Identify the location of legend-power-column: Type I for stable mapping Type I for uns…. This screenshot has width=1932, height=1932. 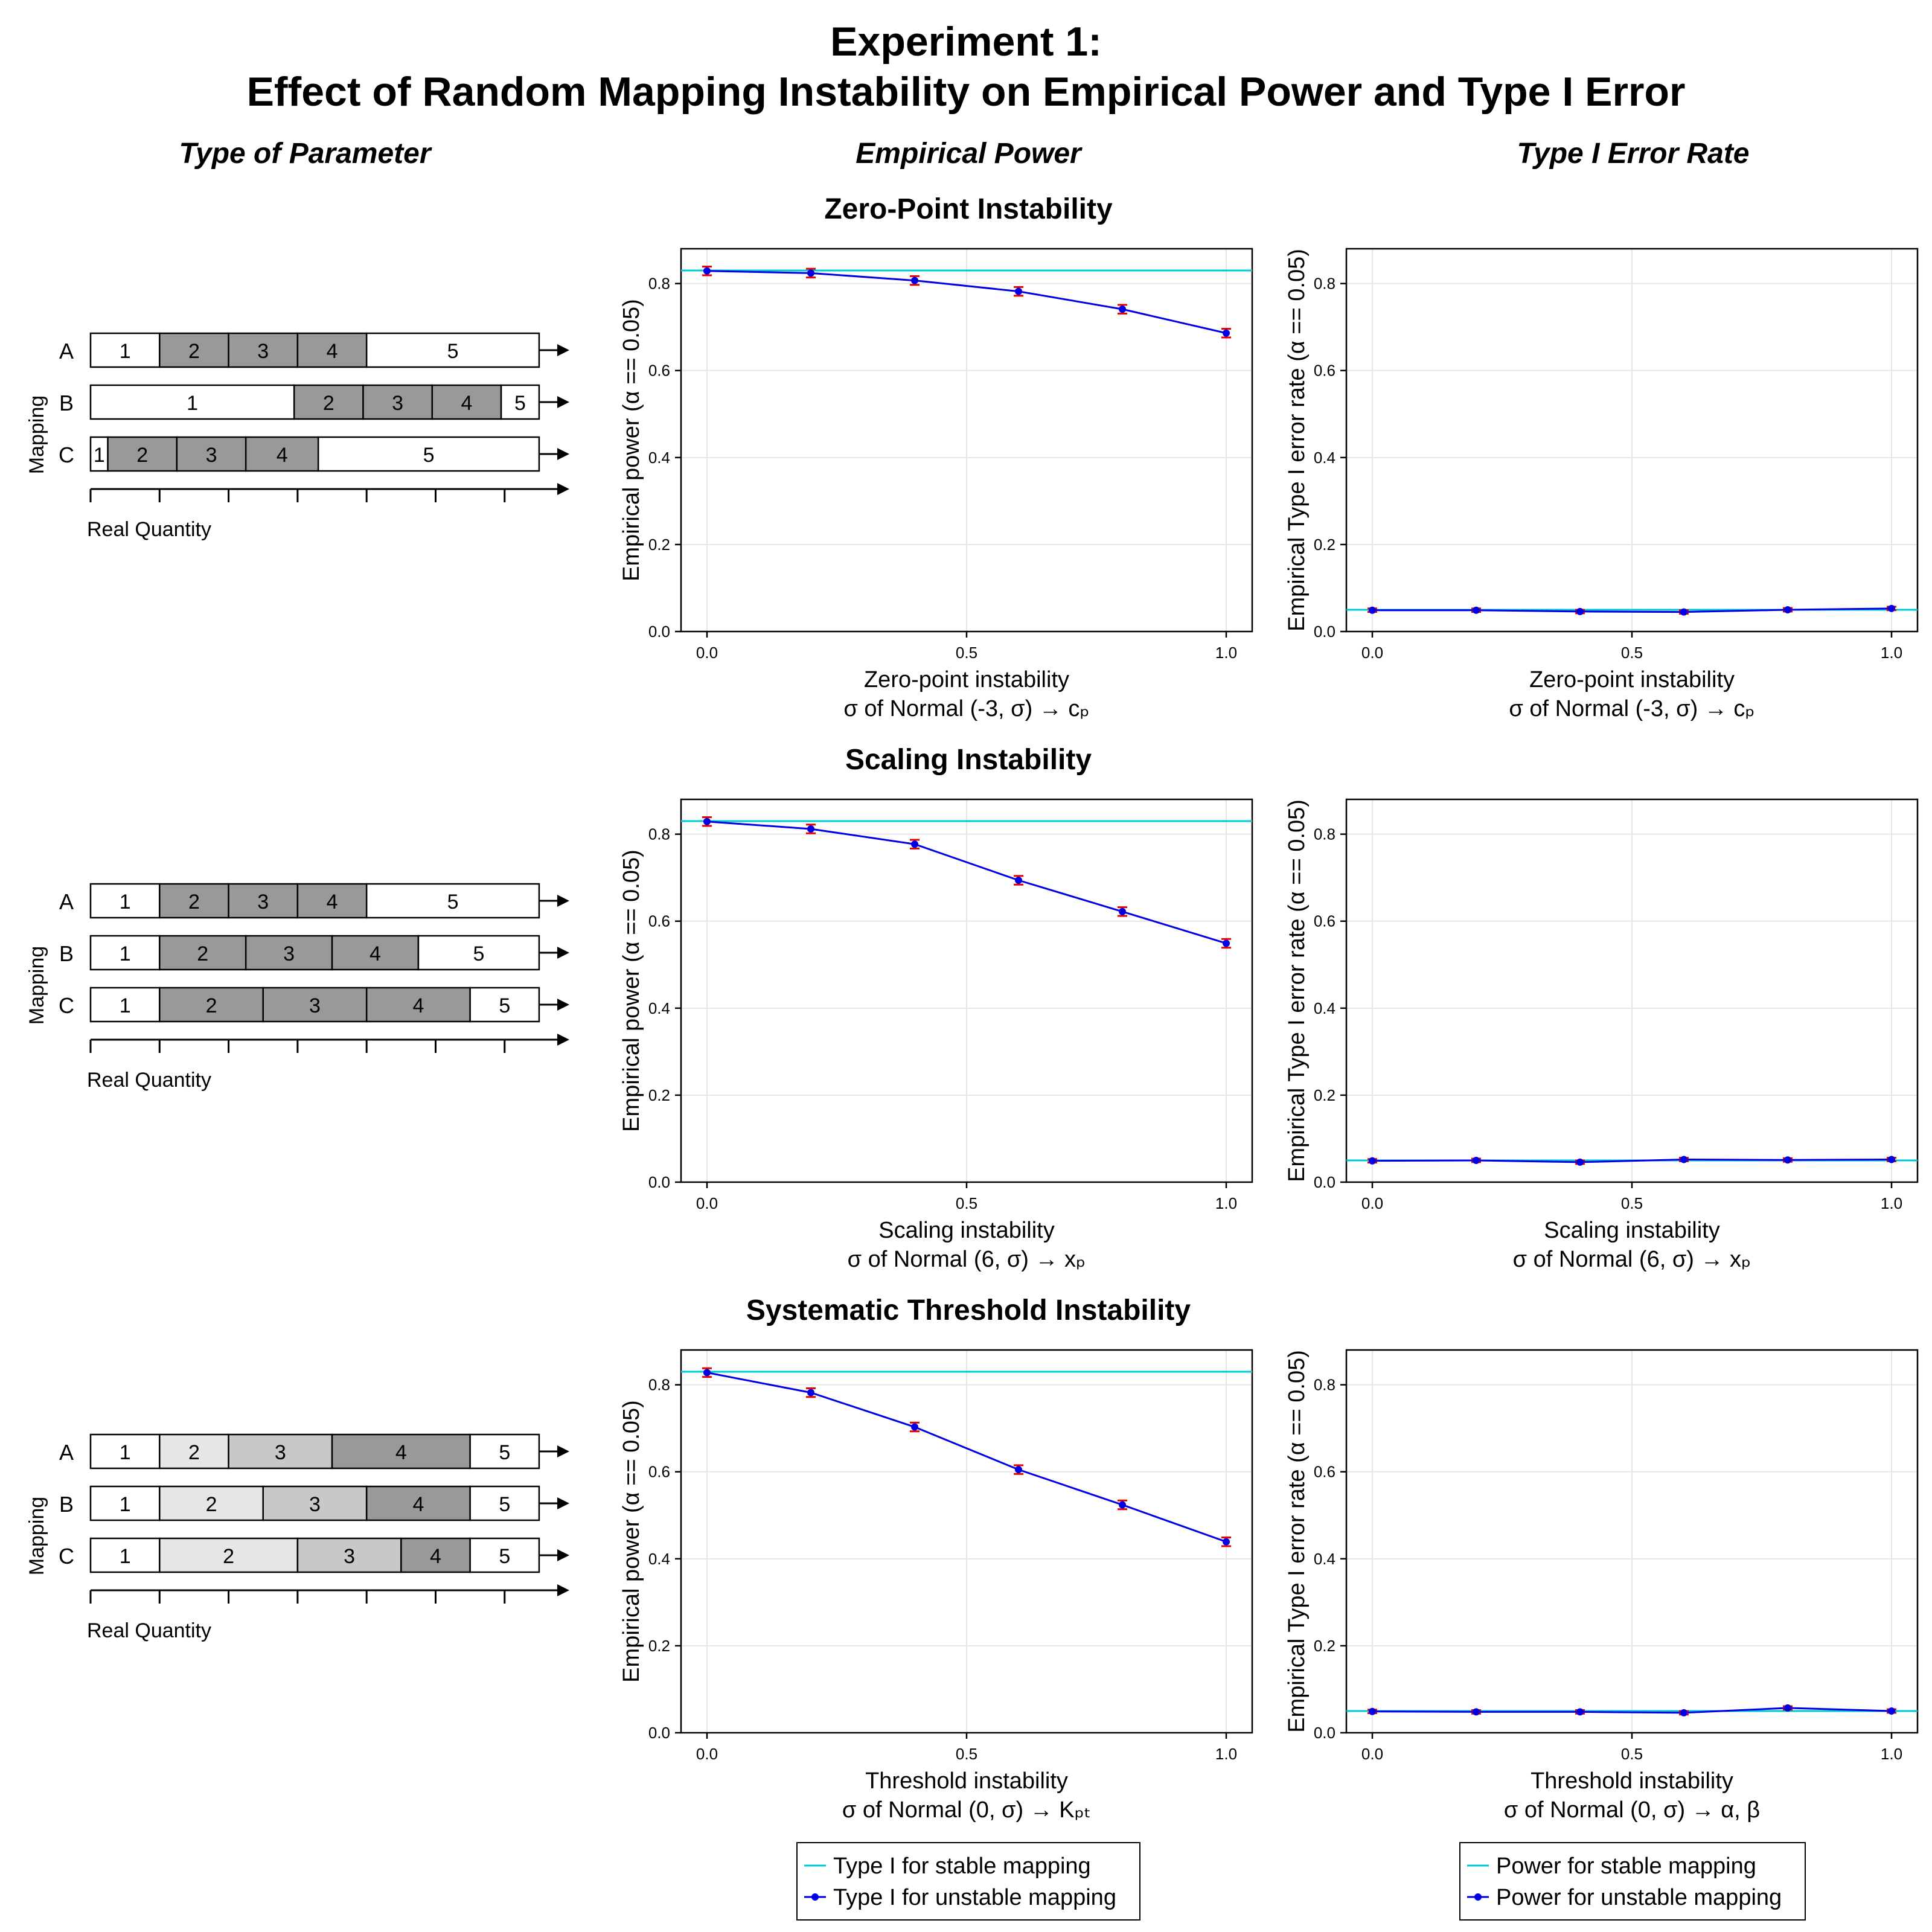
(968, 1881).